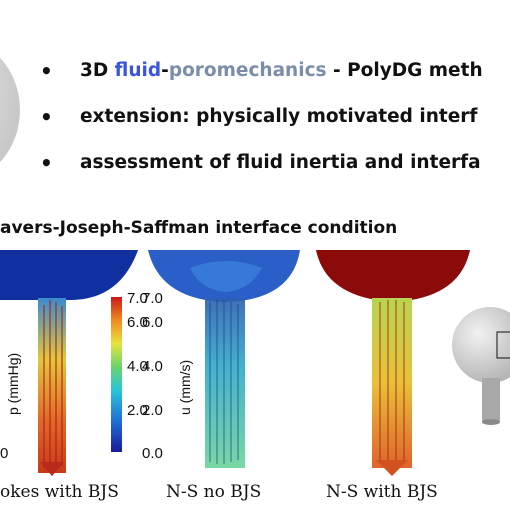 Image resolution: width=510 pixels, height=510 pixels. What do you see at coordinates (279, 116) in the screenshot?
I see `bullet-text: extension: physically motivated interf` at bounding box center [279, 116].